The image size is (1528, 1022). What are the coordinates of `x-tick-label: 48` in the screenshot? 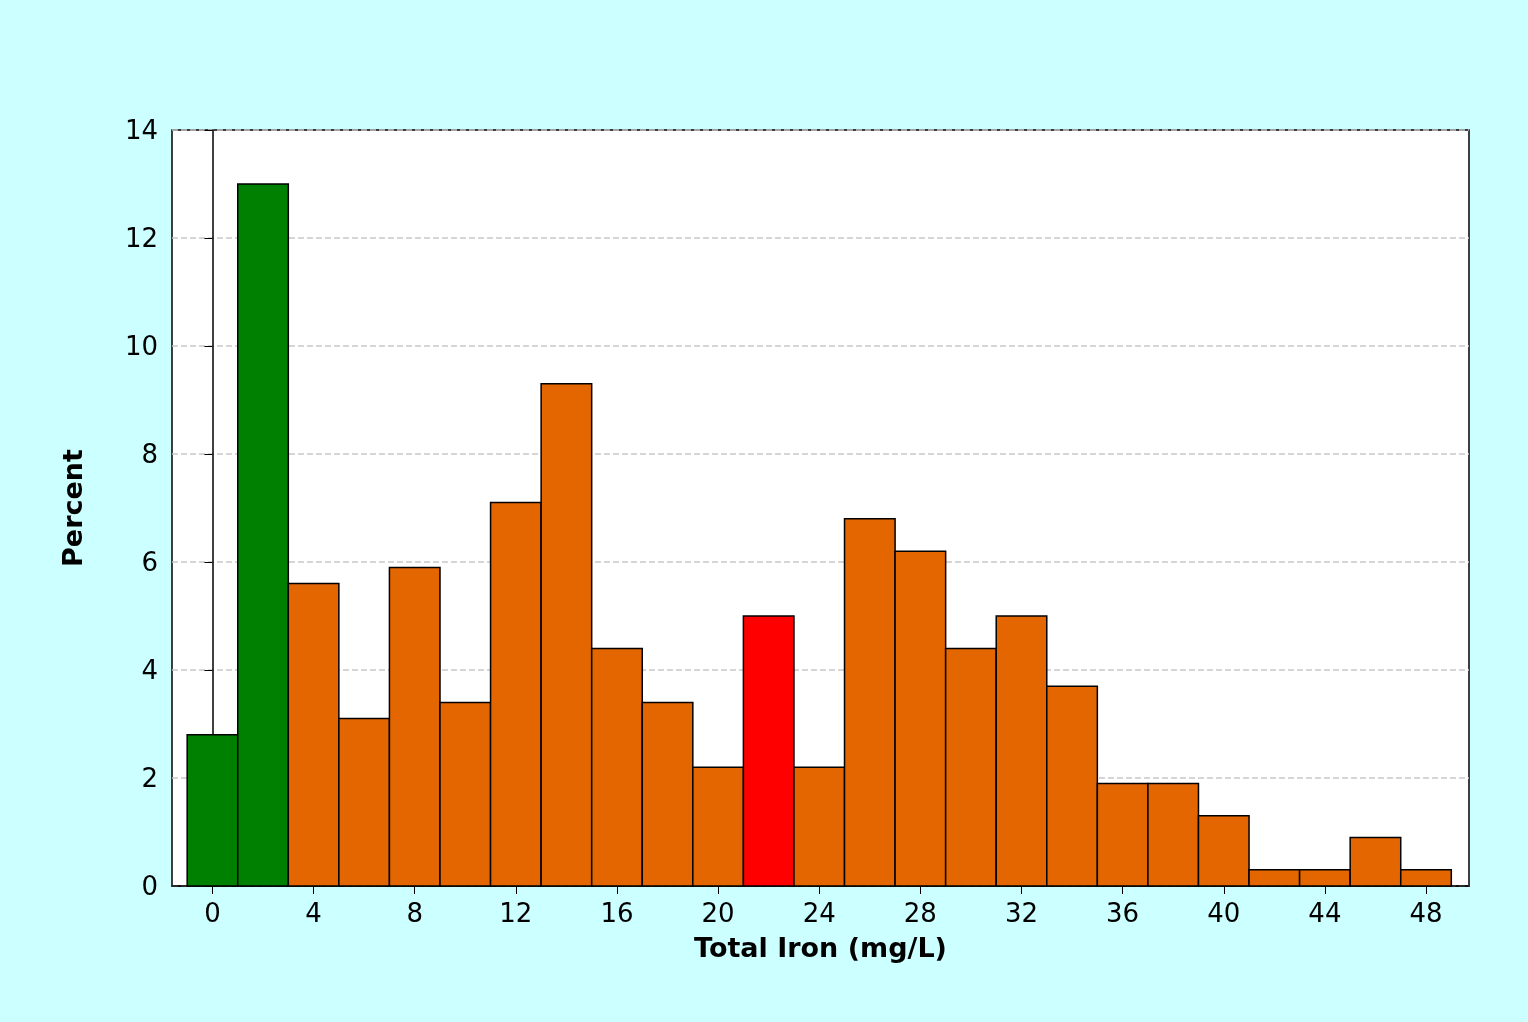 It's located at (1426, 913).